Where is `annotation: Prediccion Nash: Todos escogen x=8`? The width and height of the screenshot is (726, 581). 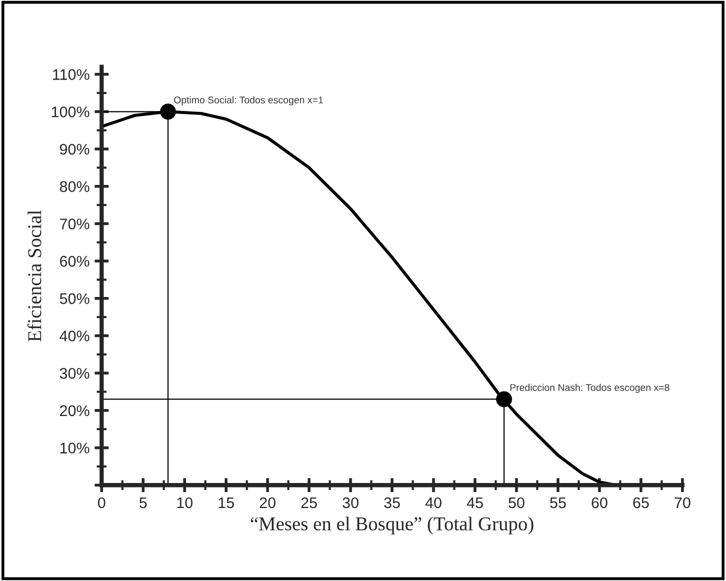
annotation: Prediccion Nash: Todos escogen x=8 is located at coordinates (590, 388).